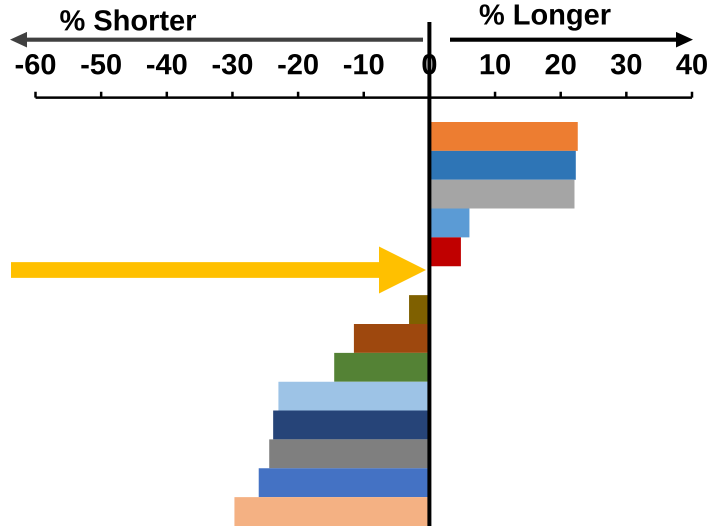  What do you see at coordinates (232, 64) in the screenshot?
I see `x-tick-label: -30` at bounding box center [232, 64].